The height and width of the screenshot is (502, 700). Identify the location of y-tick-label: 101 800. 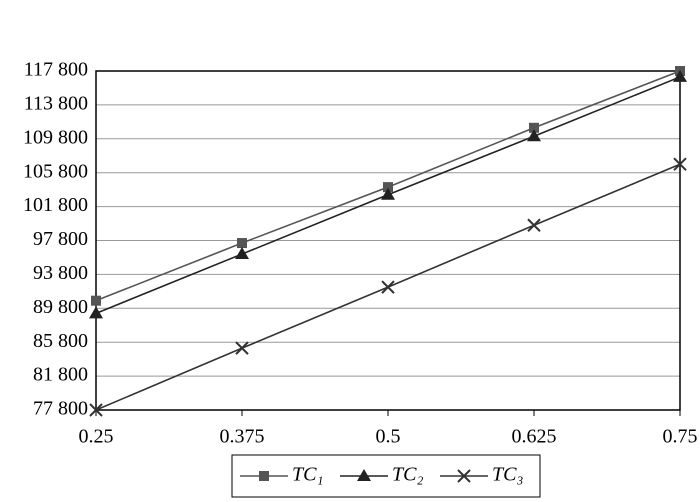
(55, 205).